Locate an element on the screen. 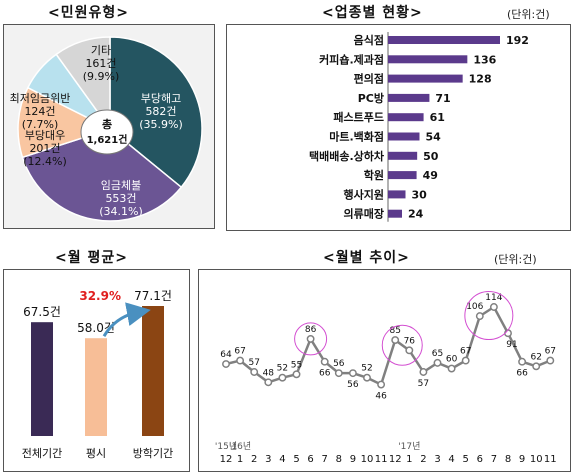 The image size is (573, 474). industry-category: 행사지원 is located at coordinates (364, 194).